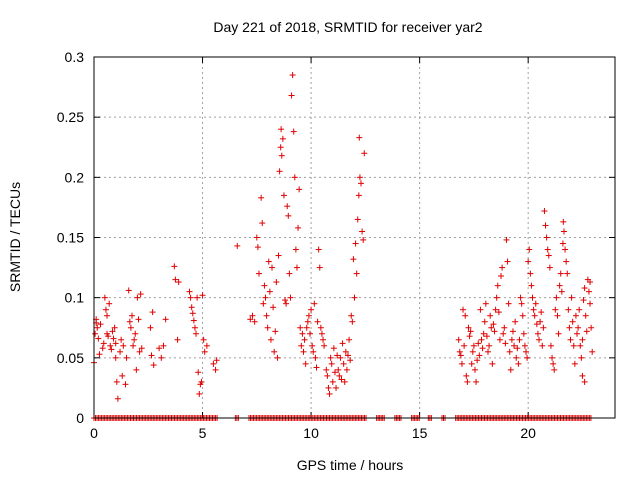 The image size is (640, 480). What do you see at coordinates (70, 117) in the screenshot?
I see `y-tick-label: 0.25` at bounding box center [70, 117].